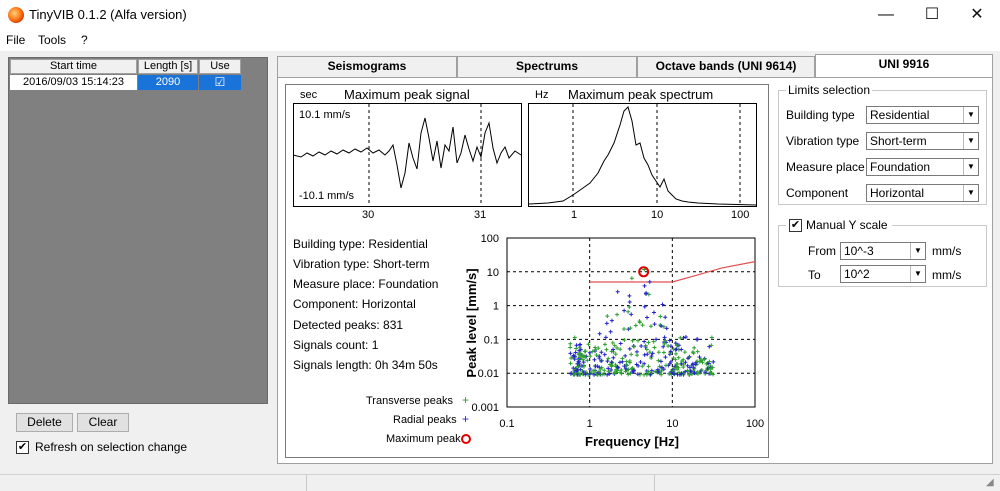 This screenshot has width=1000, height=491. I want to click on vibration-type-select: Short-term ▼, so click(922, 141).